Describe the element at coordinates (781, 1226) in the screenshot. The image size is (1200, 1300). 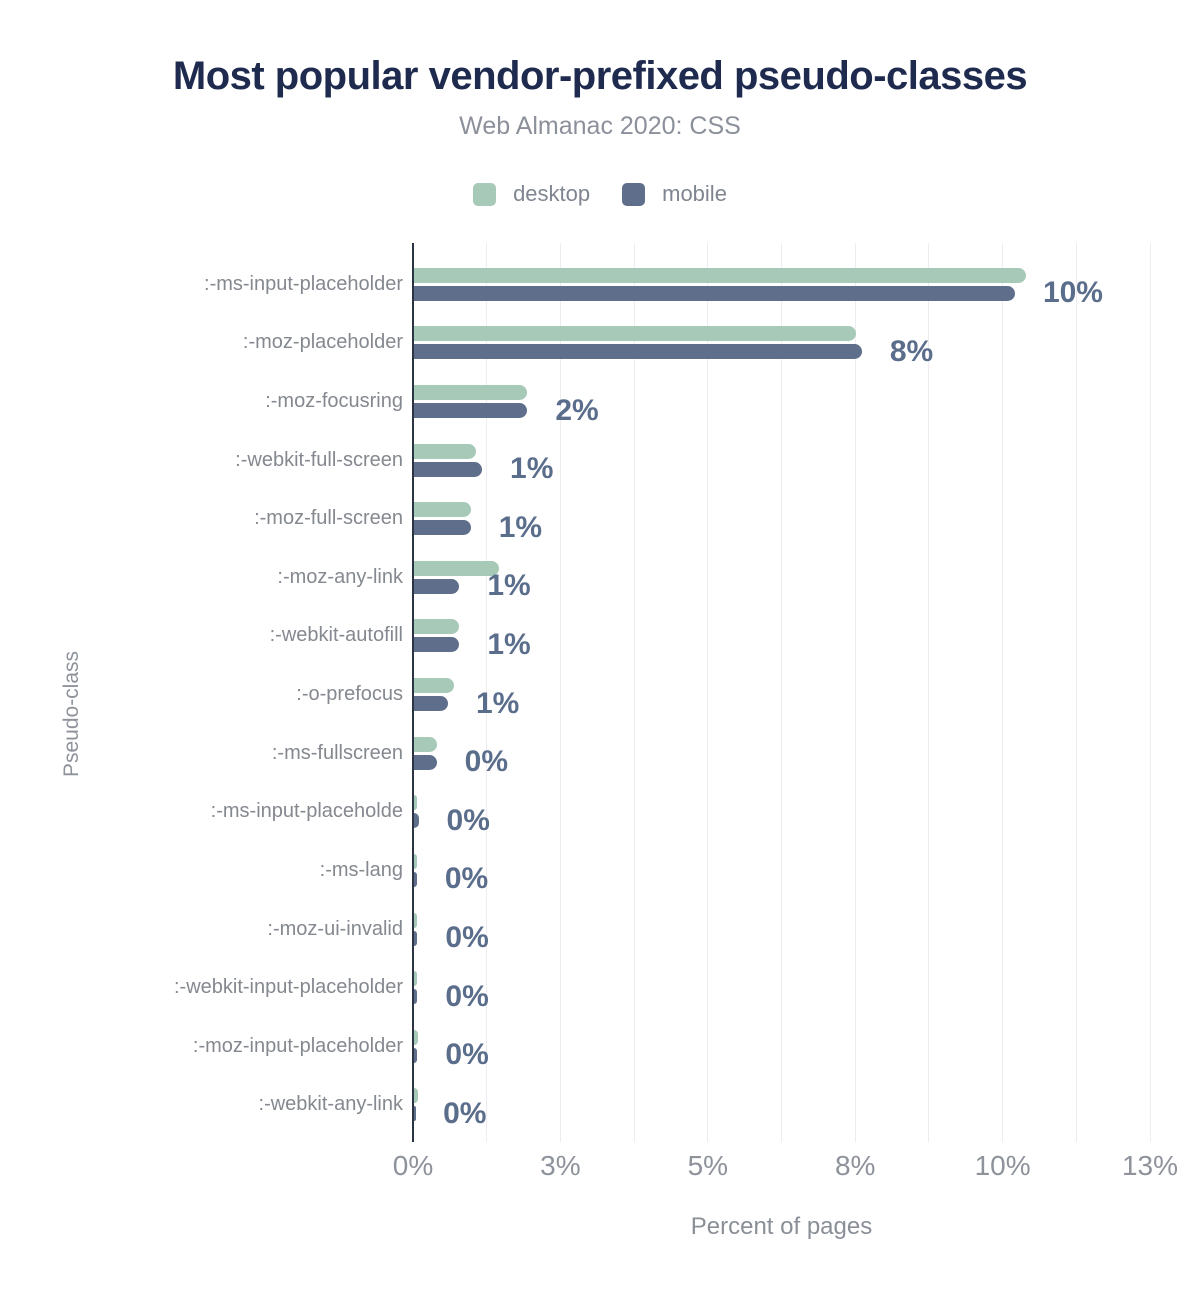
I see `x-axis-title: Percent of pages` at that location.